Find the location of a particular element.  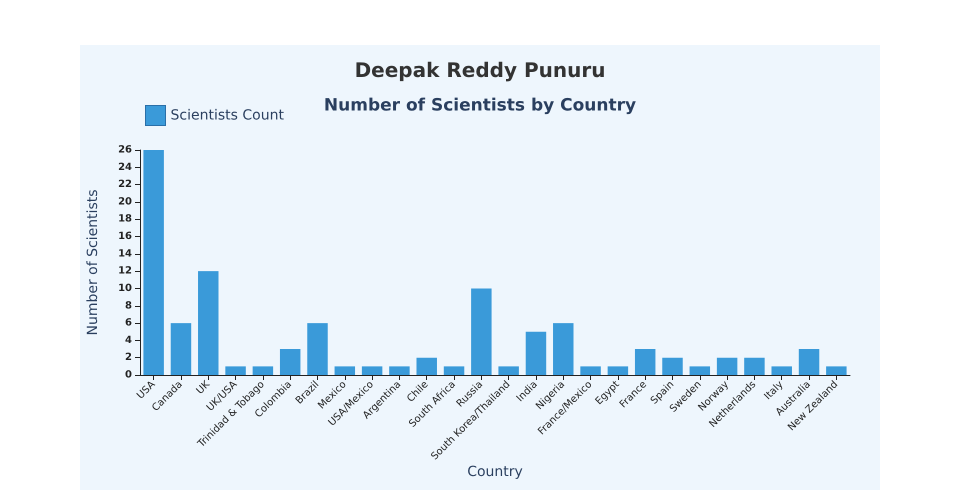

y-tick-label: 24 is located at coordinates (125, 167).